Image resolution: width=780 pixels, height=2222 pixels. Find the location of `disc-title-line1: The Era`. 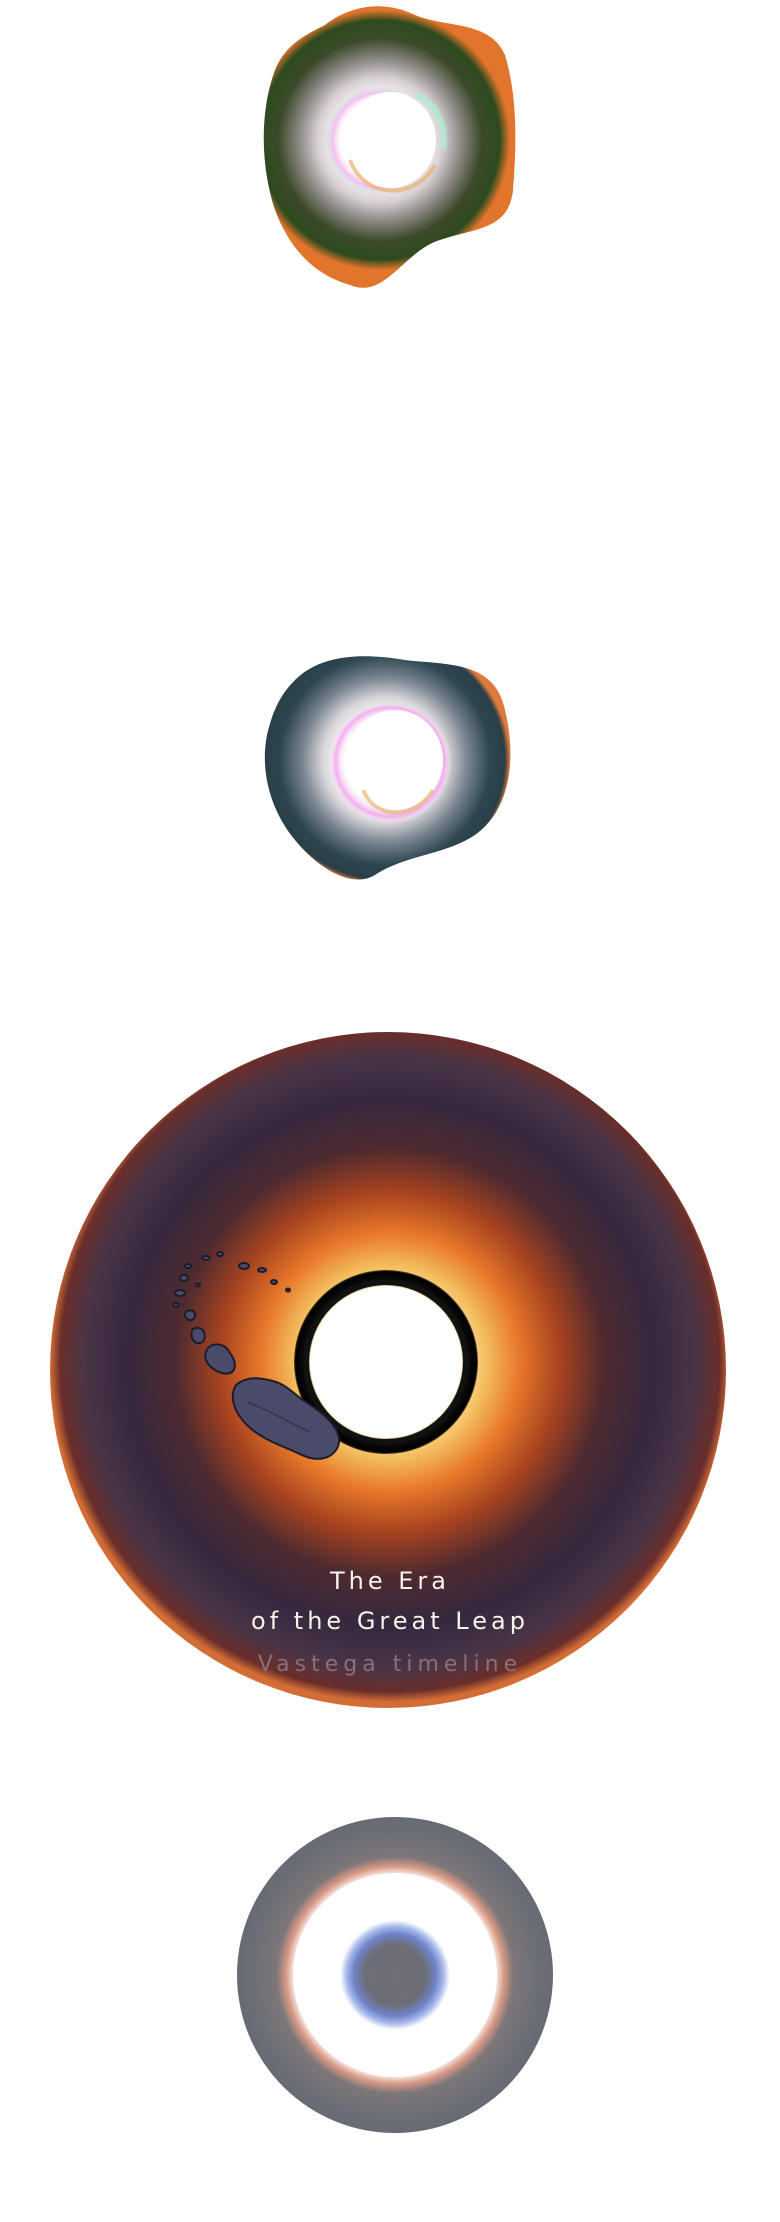

disc-title-line1: The Era is located at coordinates (389, 1581).